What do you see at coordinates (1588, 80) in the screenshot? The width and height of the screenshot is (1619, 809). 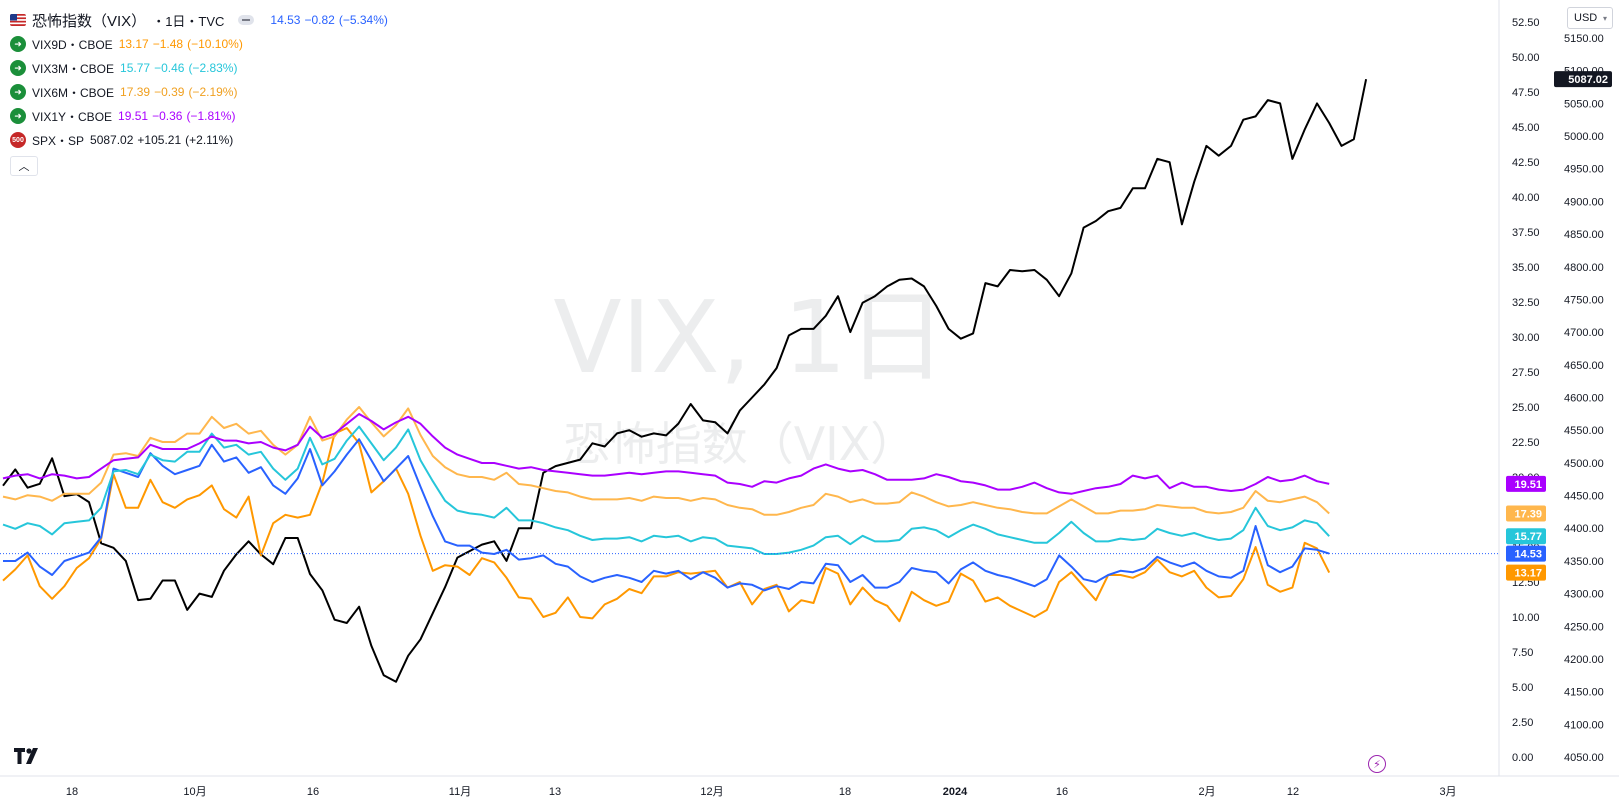 I see `last-value-label: 5087.02` at bounding box center [1588, 80].